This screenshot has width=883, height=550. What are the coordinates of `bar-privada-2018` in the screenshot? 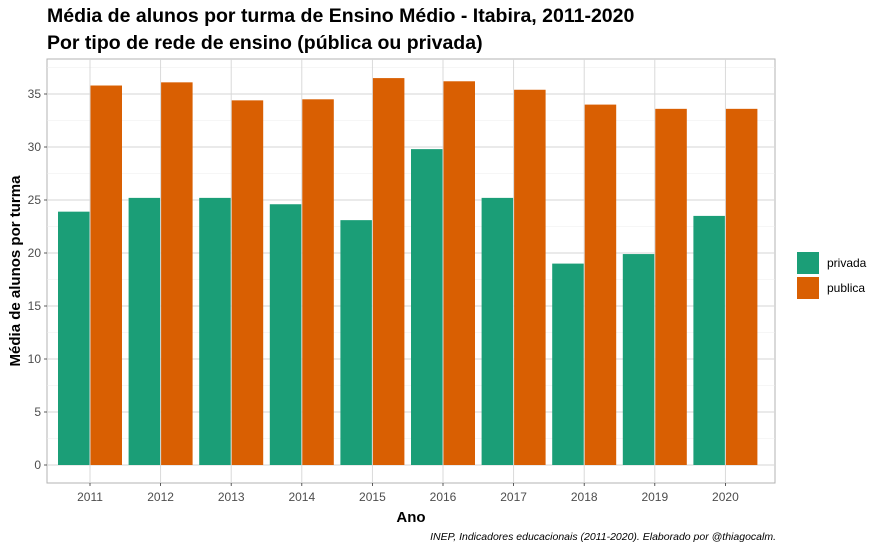 It's located at (568, 364).